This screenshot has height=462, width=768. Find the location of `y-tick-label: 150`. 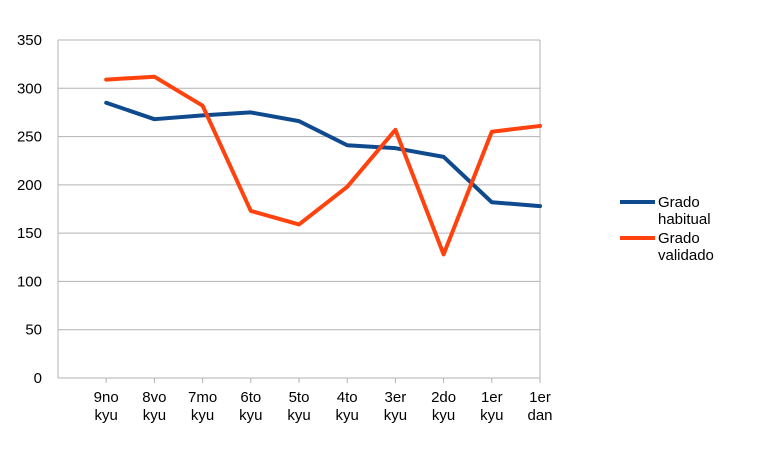

y-tick-label: 150 is located at coordinates (29, 233).